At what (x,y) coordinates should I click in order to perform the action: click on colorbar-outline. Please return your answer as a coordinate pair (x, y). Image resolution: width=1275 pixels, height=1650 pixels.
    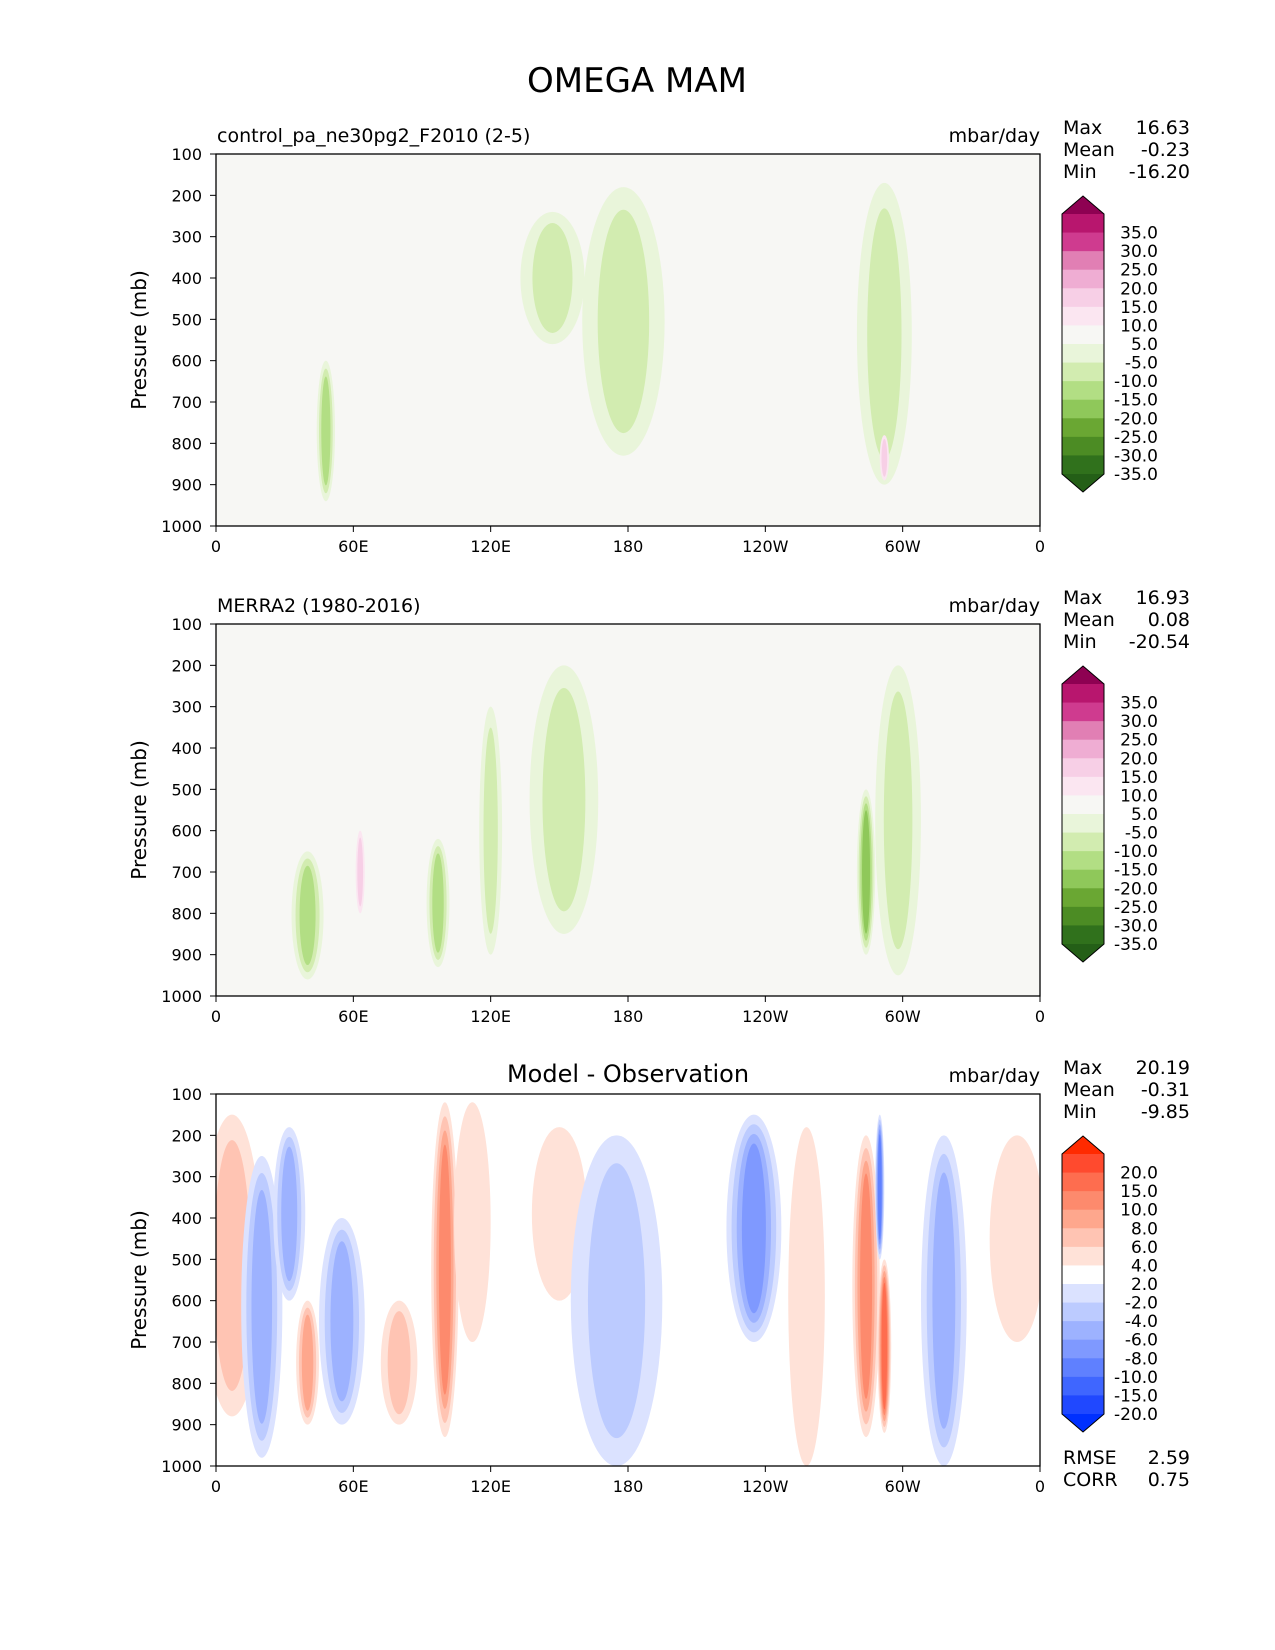
    Looking at the image, I should click on (1083, 814).